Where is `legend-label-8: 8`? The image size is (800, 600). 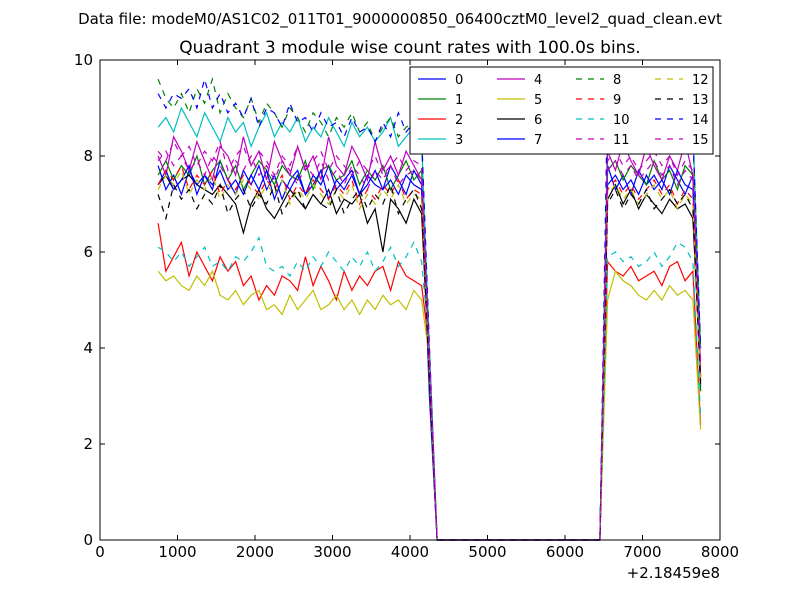 legend-label-8: 8 is located at coordinates (617, 80).